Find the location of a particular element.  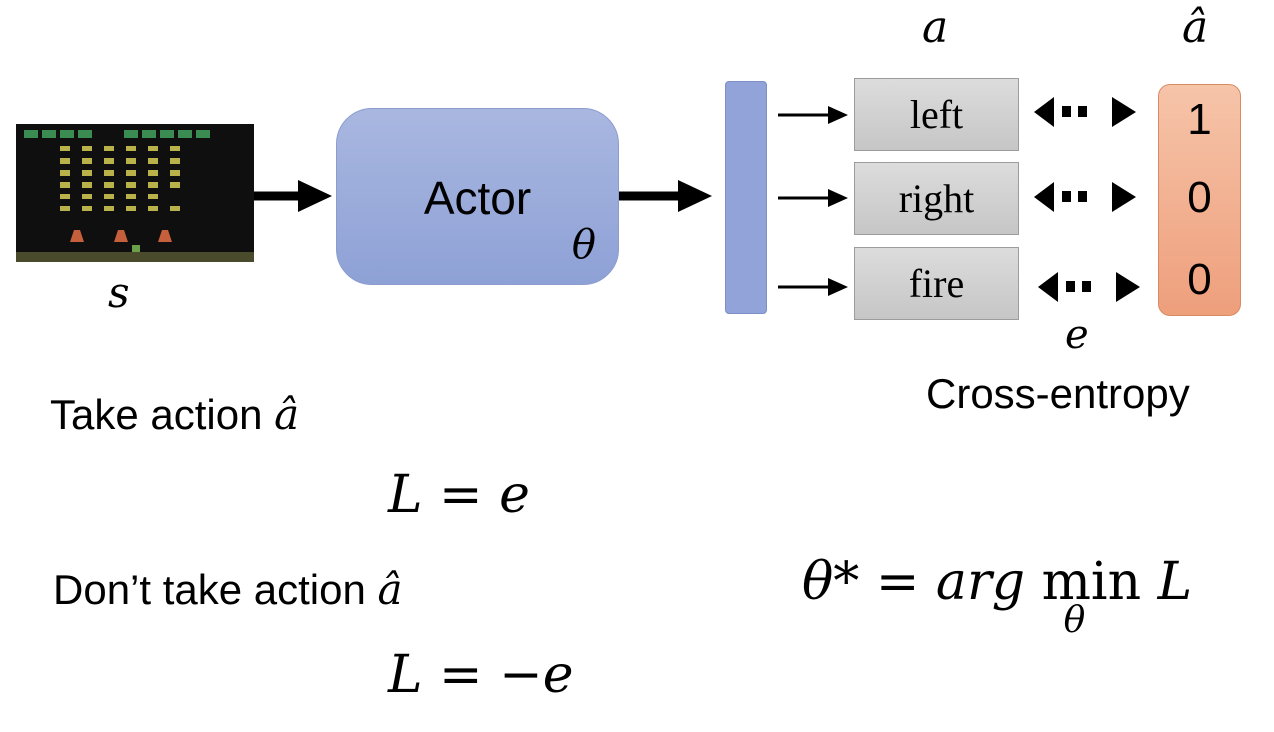

actor-to-vector-arrow is located at coordinates (665, 196).